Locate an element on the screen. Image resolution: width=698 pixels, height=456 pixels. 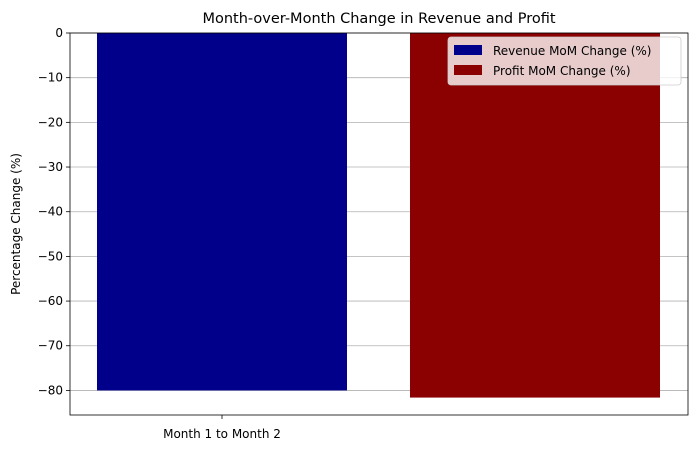
y-tick-label: −50 is located at coordinates (50, 256).